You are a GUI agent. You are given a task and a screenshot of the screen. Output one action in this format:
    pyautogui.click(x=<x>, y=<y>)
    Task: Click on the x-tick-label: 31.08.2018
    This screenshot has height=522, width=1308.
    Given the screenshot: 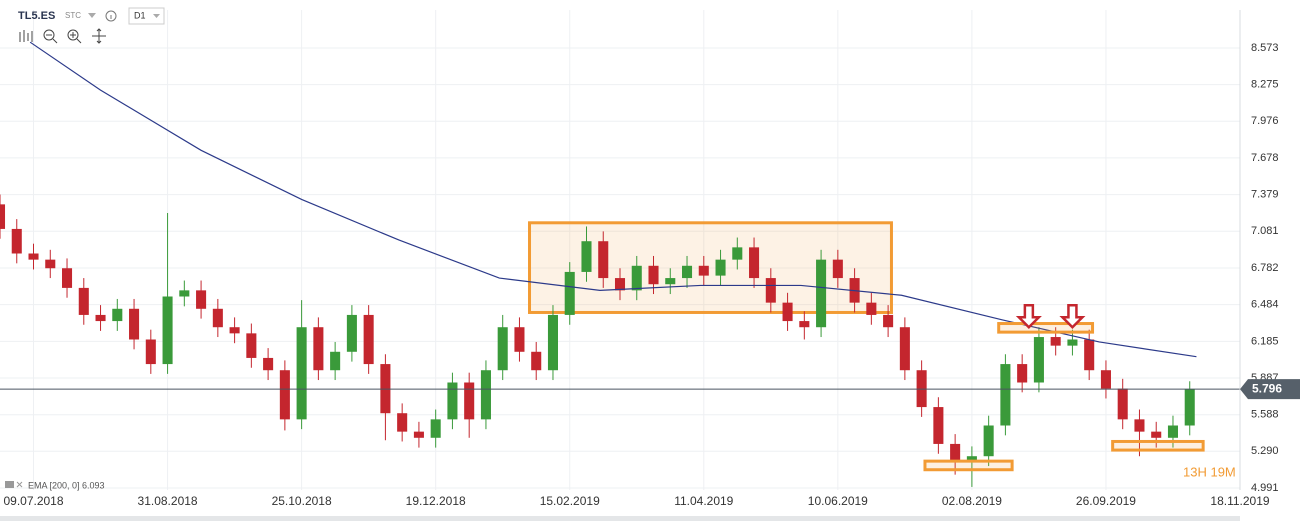 What is the action you would take?
    pyautogui.click(x=168, y=501)
    